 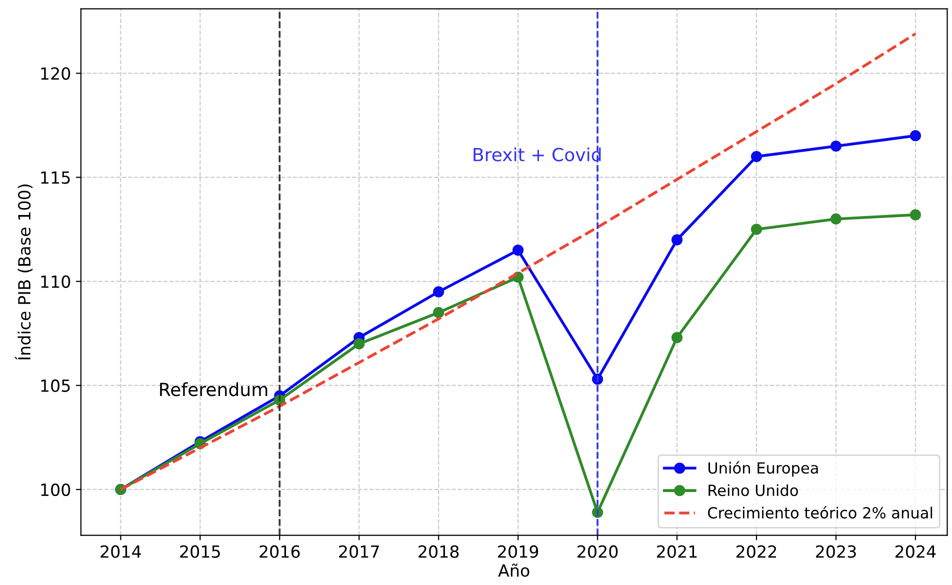 I want to click on y-tick-label: 110, so click(x=55, y=281).